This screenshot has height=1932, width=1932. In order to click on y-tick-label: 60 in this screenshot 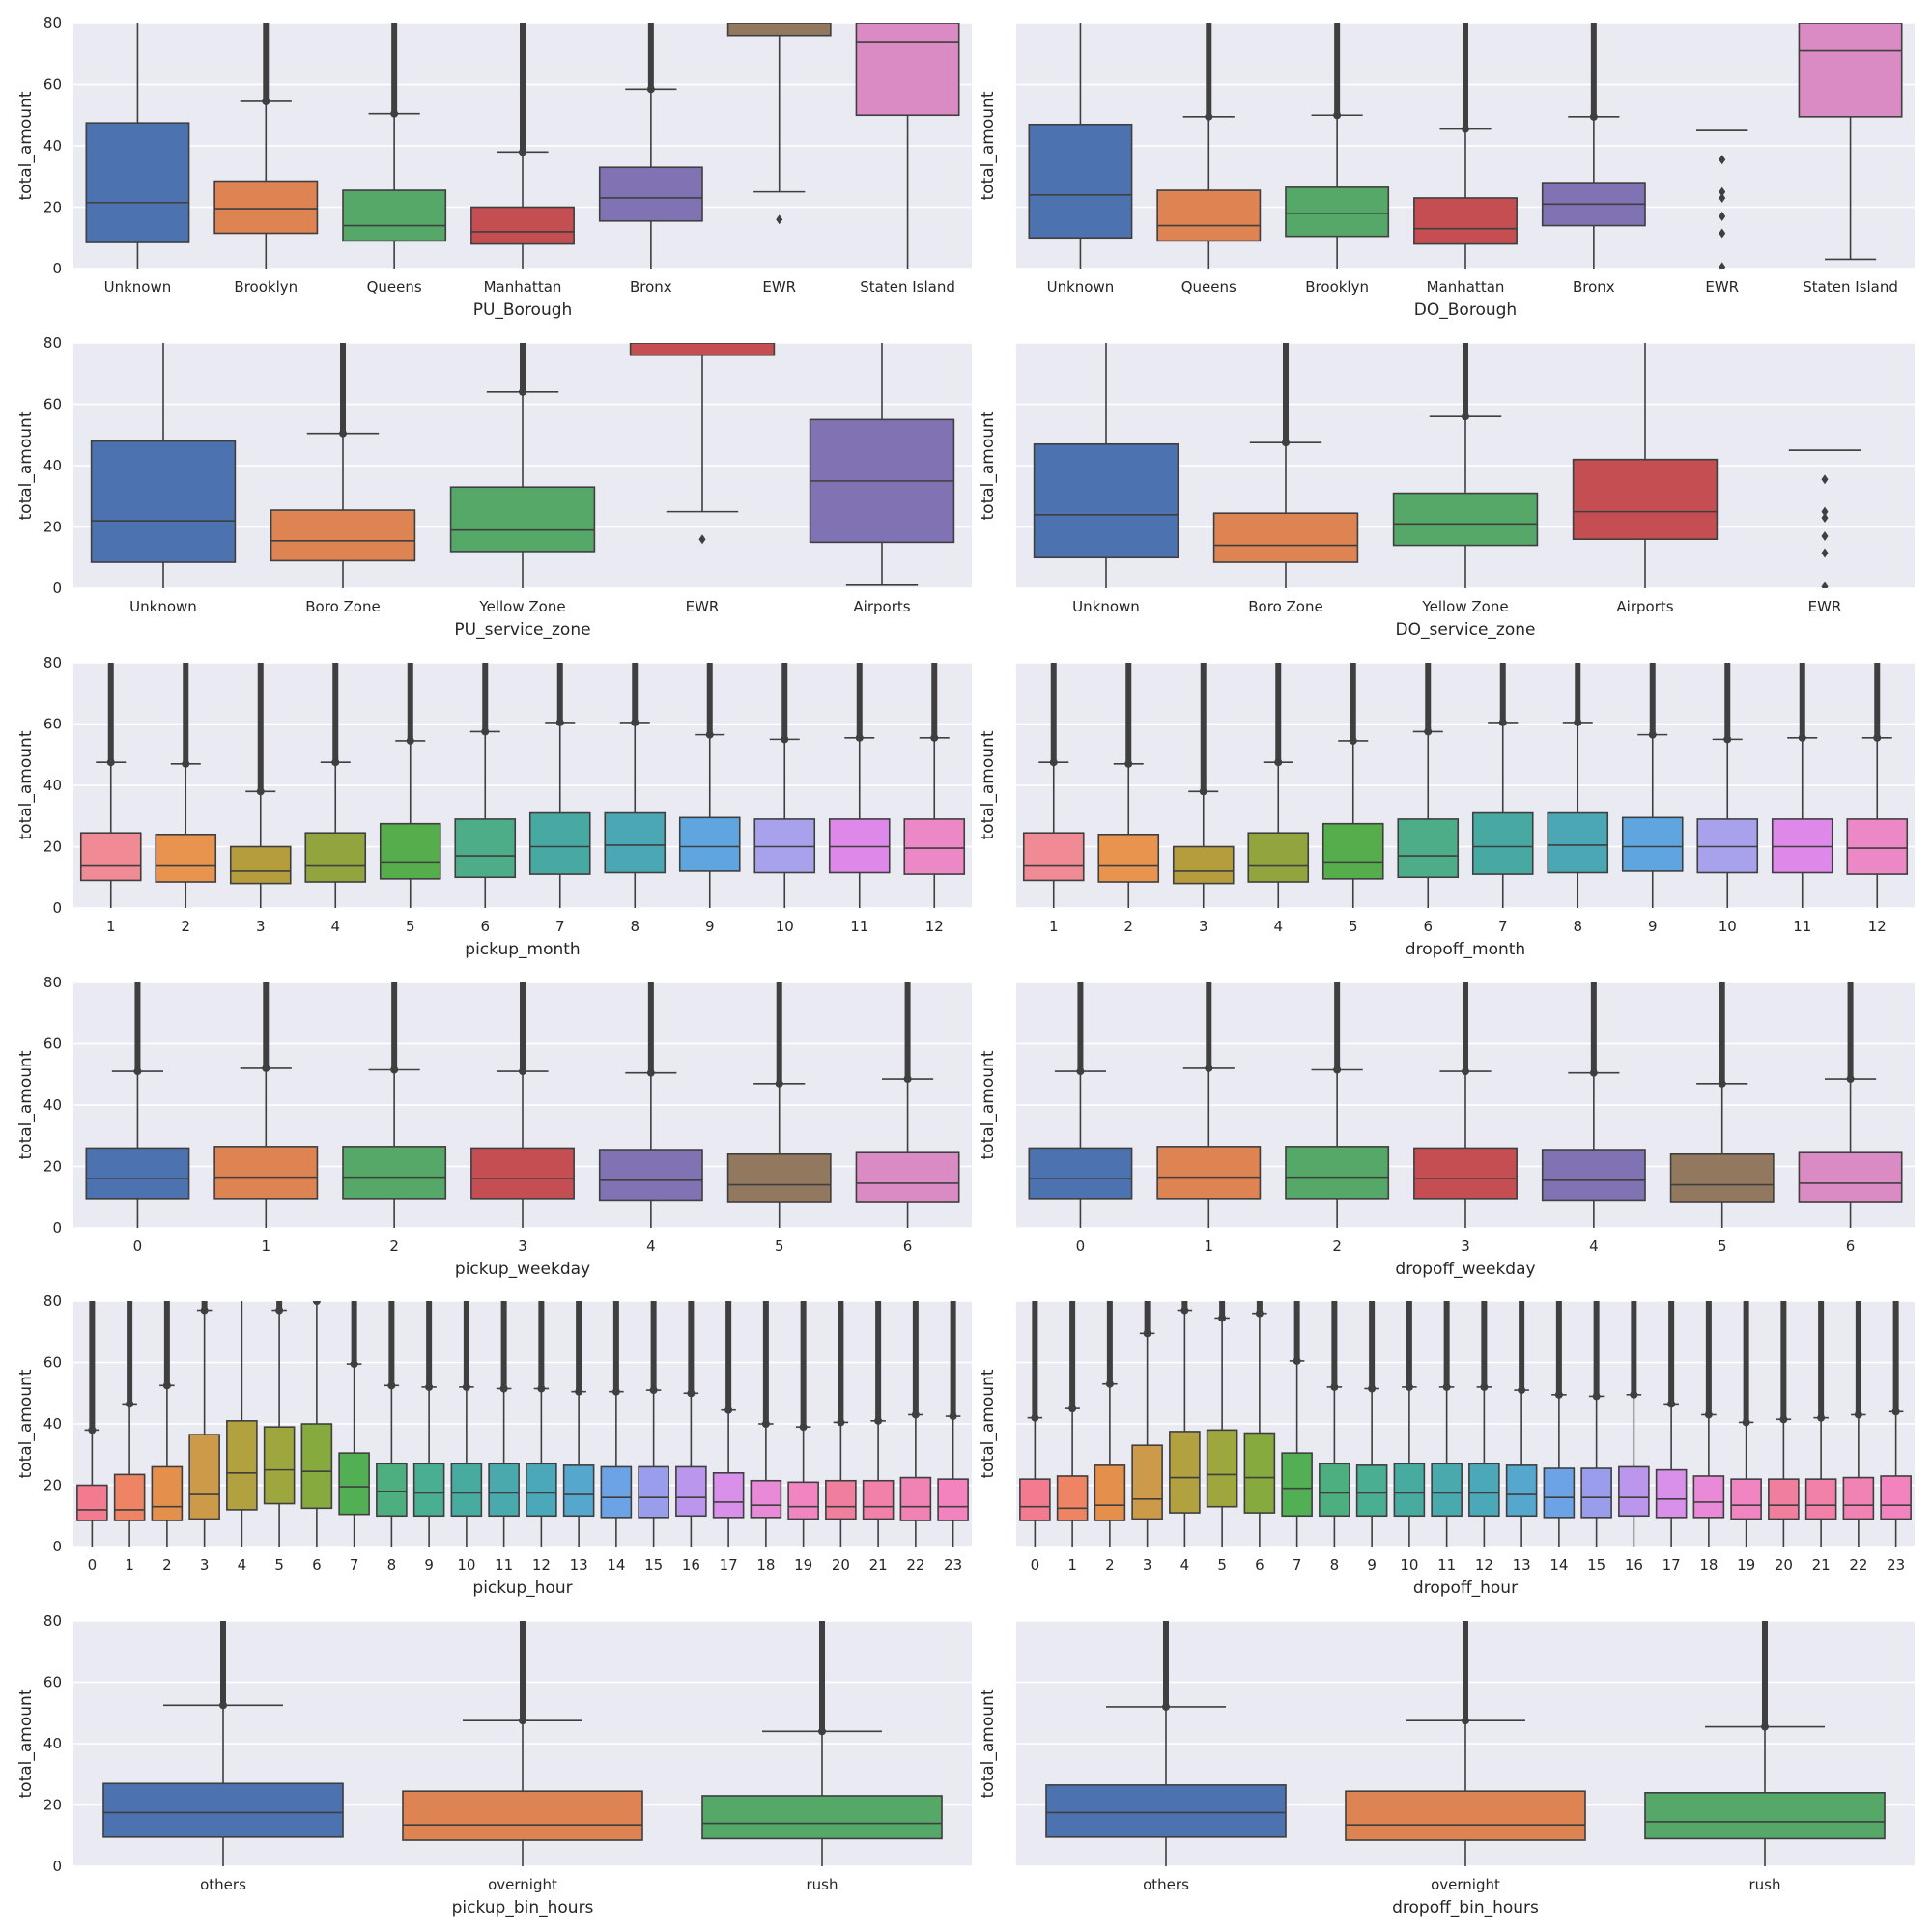, I will do `click(52, 1682)`.